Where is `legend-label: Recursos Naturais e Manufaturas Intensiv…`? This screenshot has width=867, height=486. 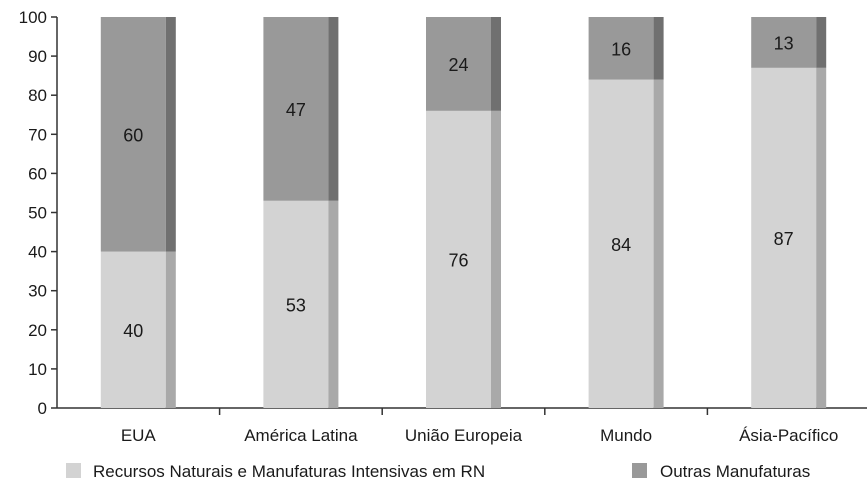
legend-label: Recursos Naturais e Manufaturas Intensiv… is located at coordinates (289, 471).